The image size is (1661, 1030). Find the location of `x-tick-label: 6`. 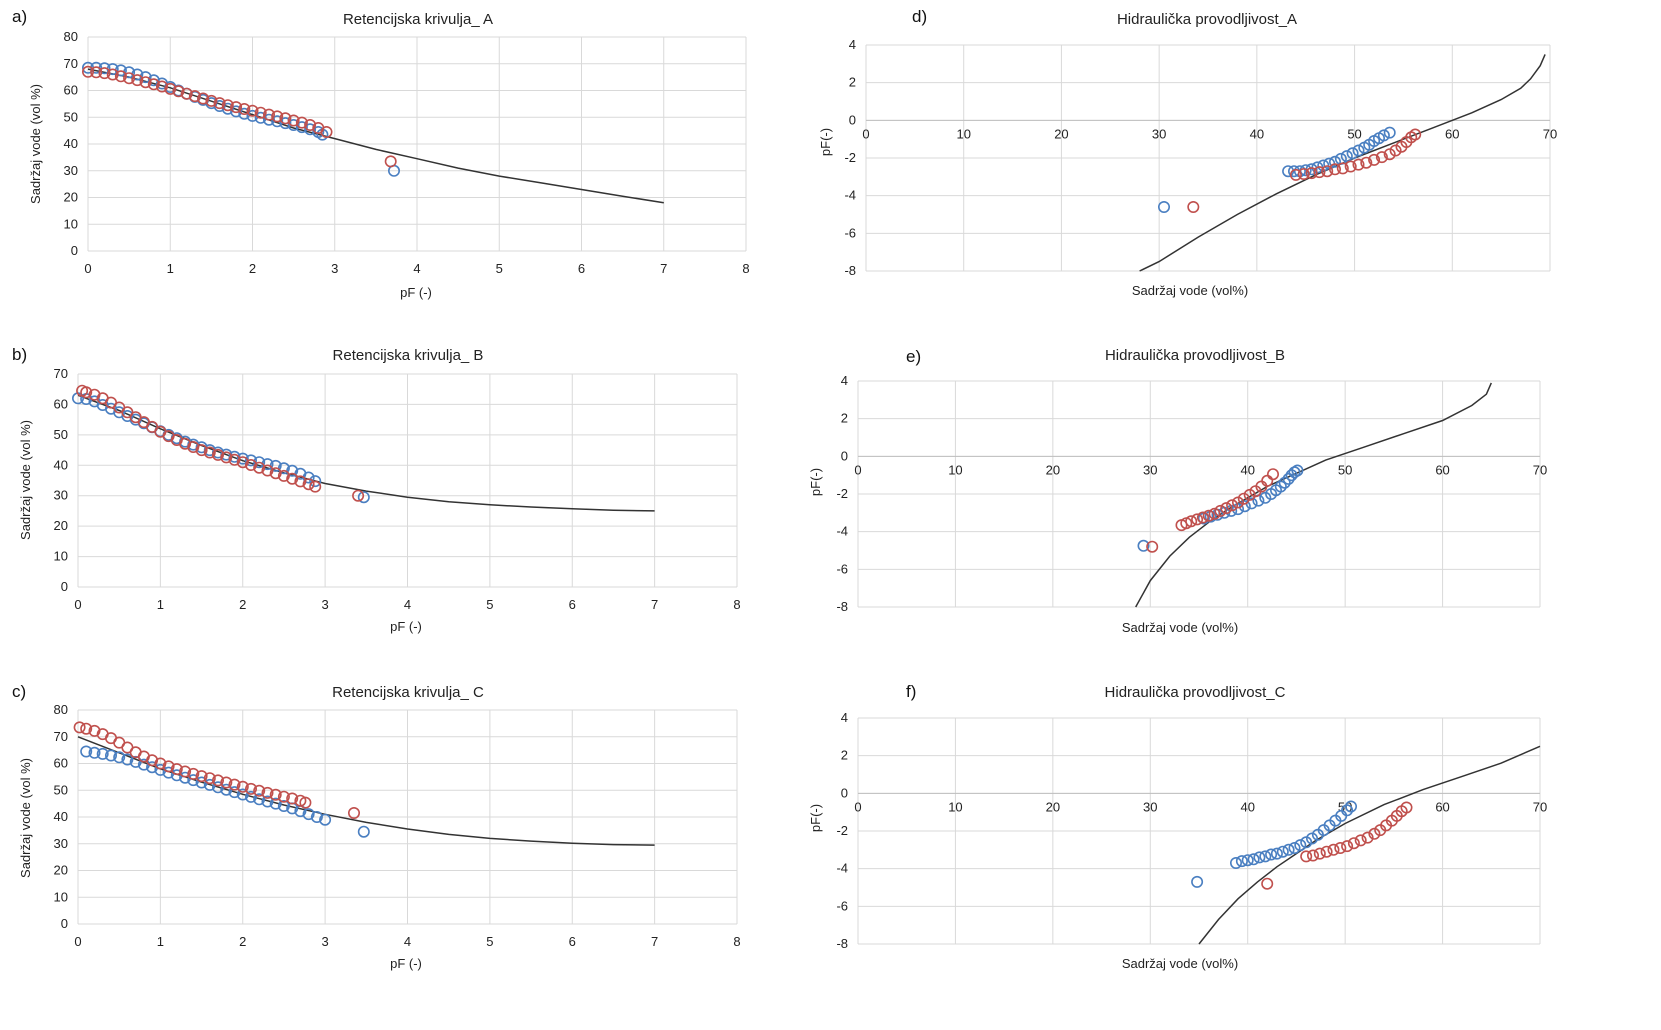

x-tick-label: 6 is located at coordinates (572, 941).